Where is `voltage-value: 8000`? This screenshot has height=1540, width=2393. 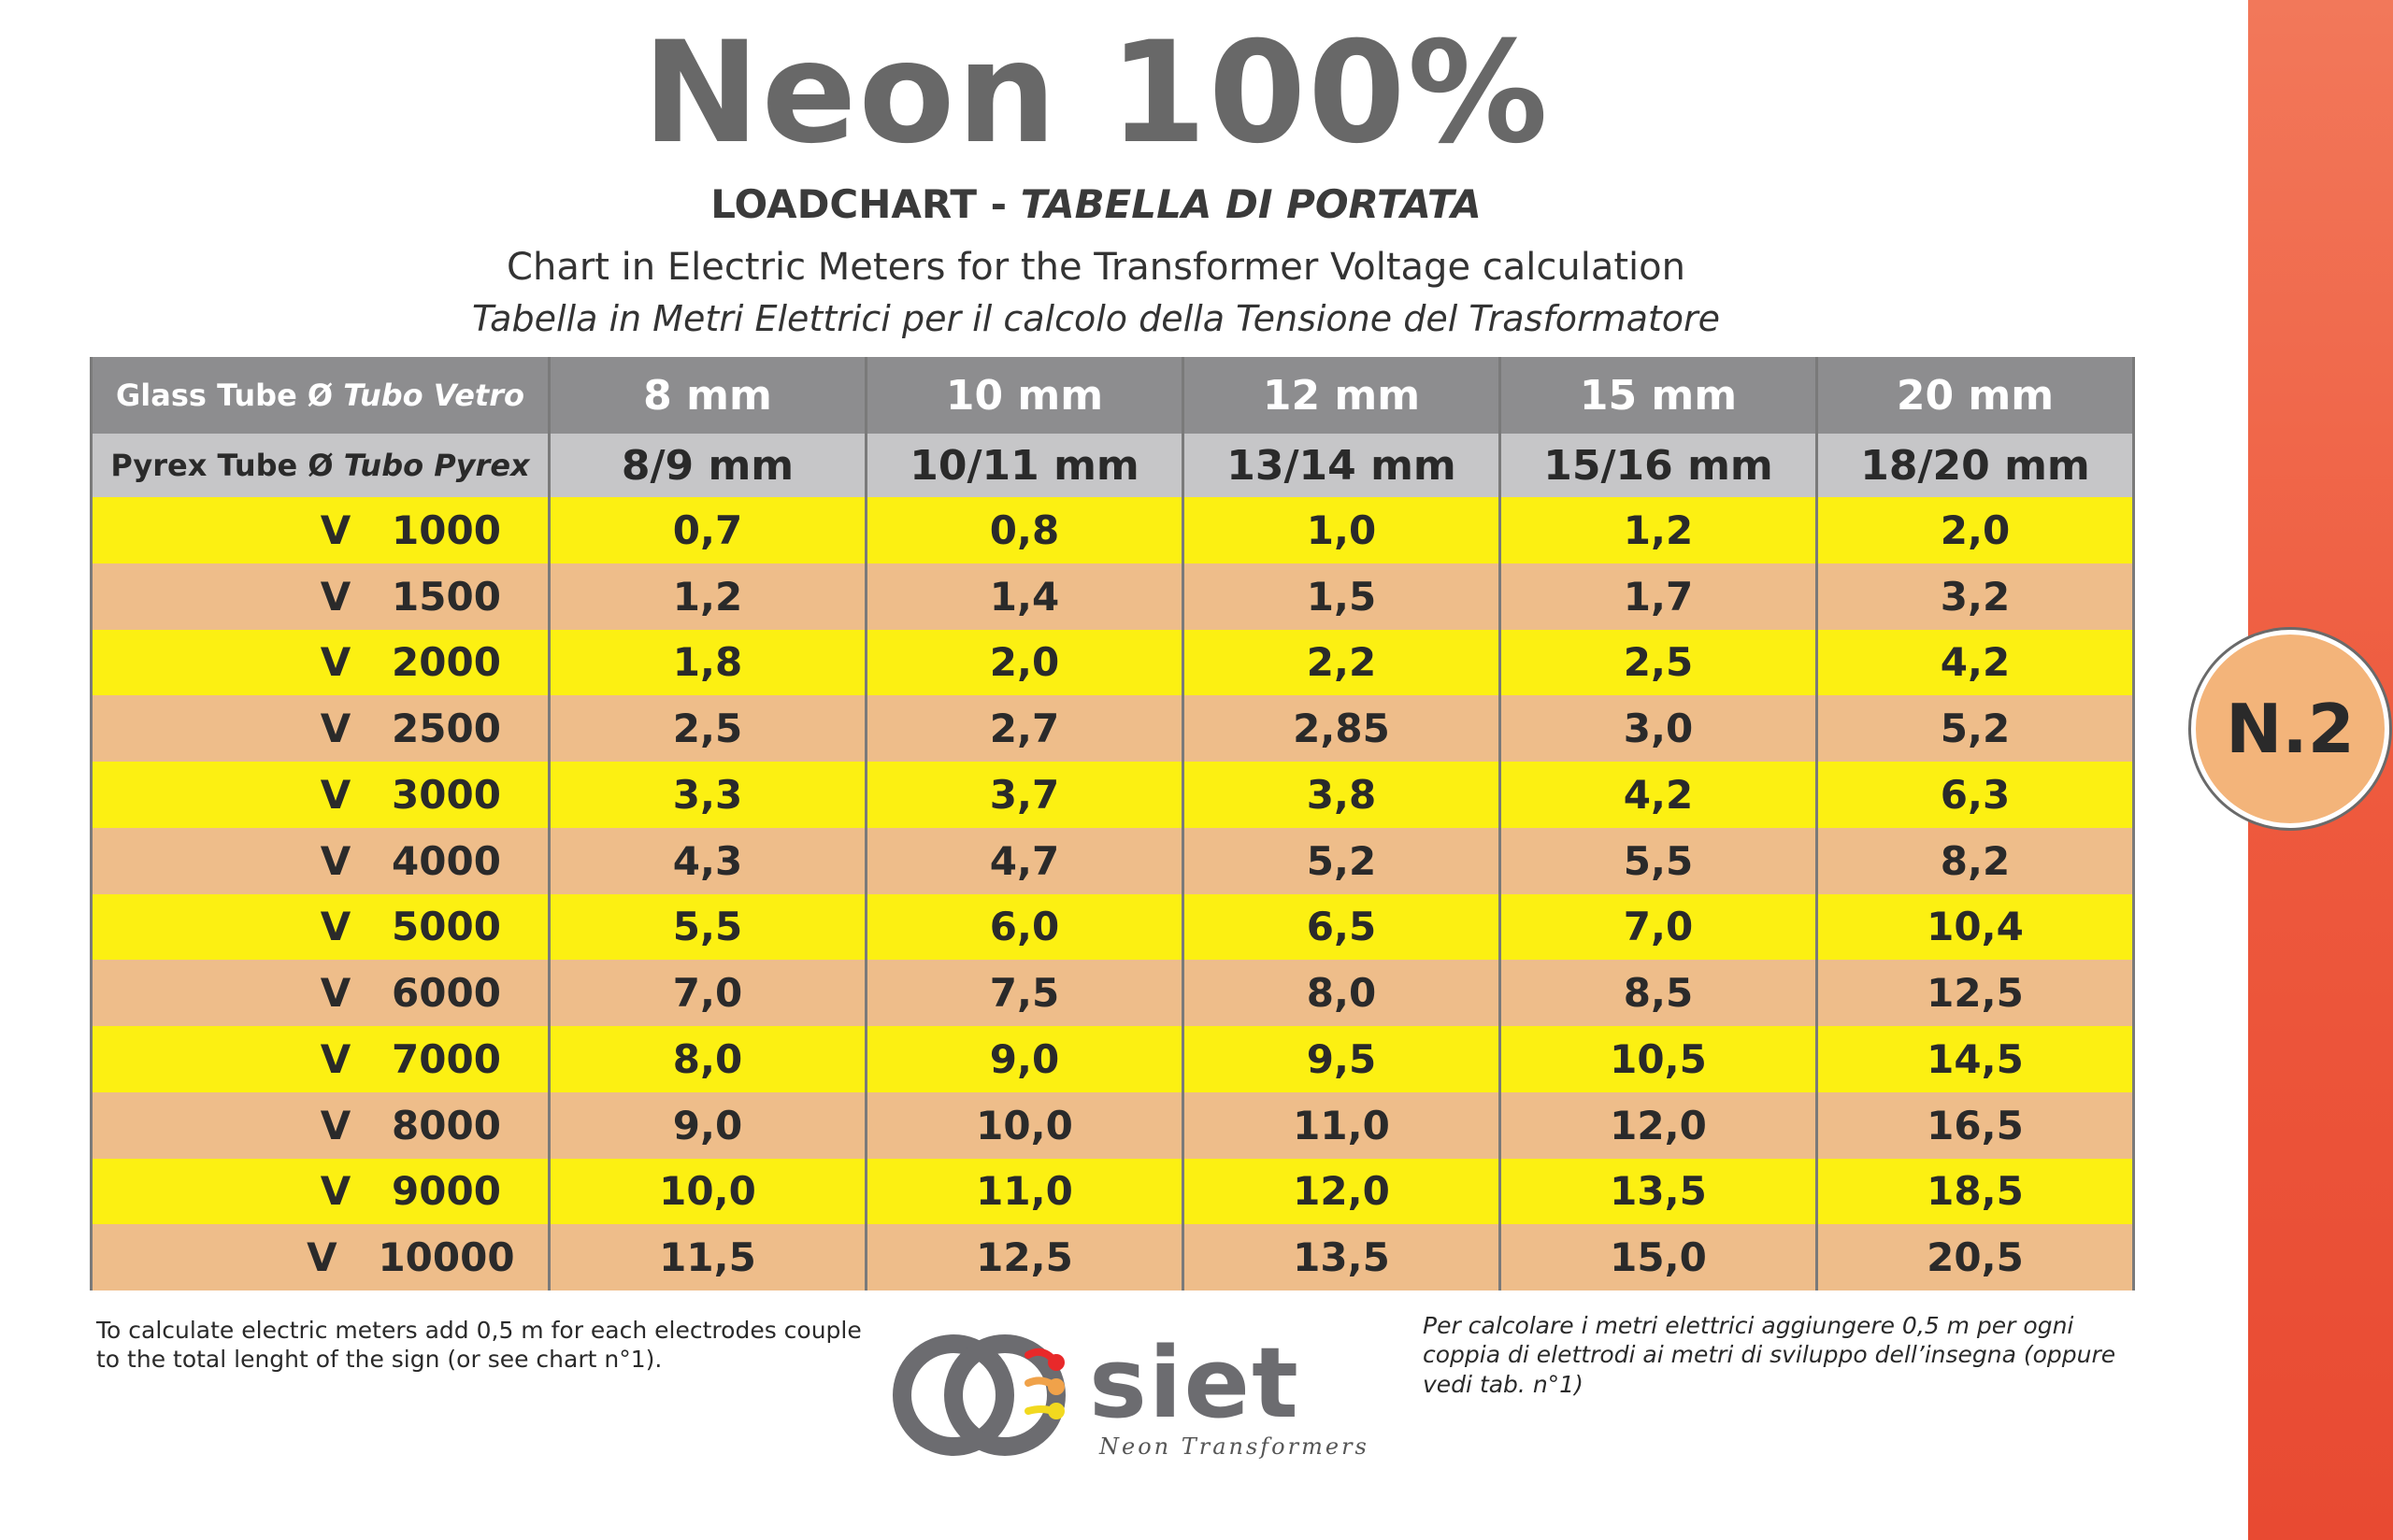 voltage-value: 8000 is located at coordinates (447, 1125).